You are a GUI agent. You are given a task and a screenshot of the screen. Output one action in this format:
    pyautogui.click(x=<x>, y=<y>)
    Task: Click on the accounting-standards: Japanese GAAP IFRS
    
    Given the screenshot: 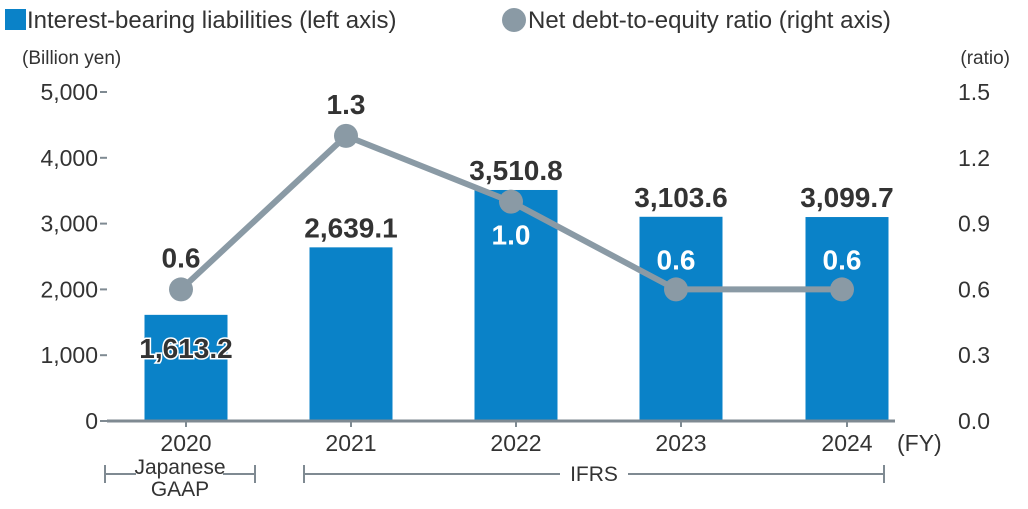 What is the action you would take?
    pyautogui.click(x=494, y=478)
    